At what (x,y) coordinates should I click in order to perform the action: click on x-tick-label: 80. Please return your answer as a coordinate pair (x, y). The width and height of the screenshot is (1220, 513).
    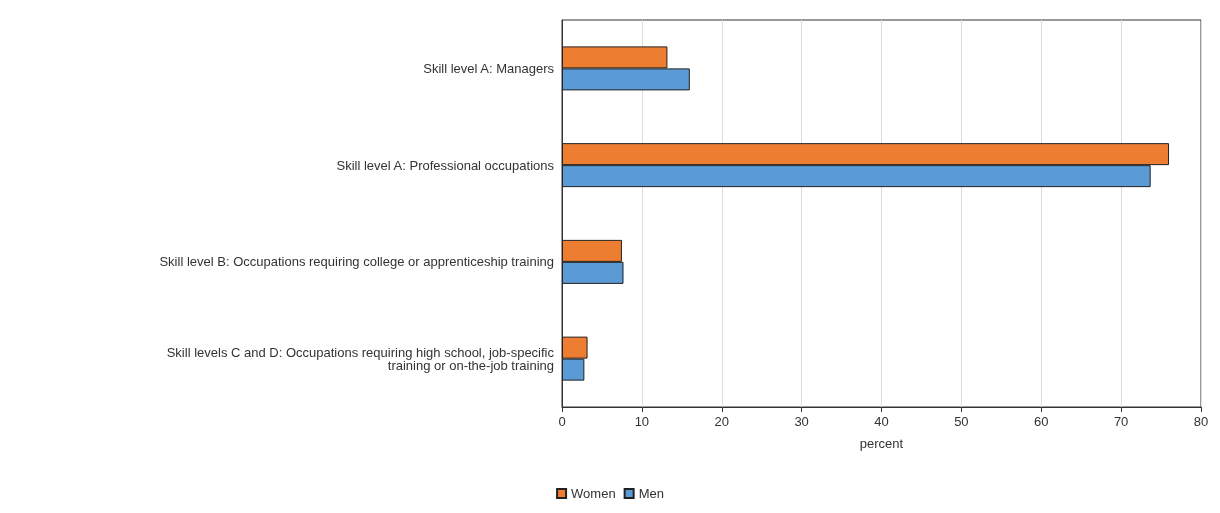
    Looking at the image, I should click on (1201, 421).